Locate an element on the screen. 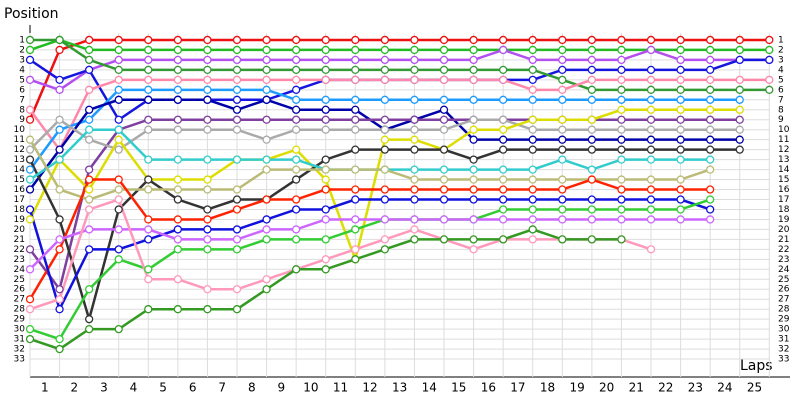  x-tick-label: 22 is located at coordinates (665, 388).